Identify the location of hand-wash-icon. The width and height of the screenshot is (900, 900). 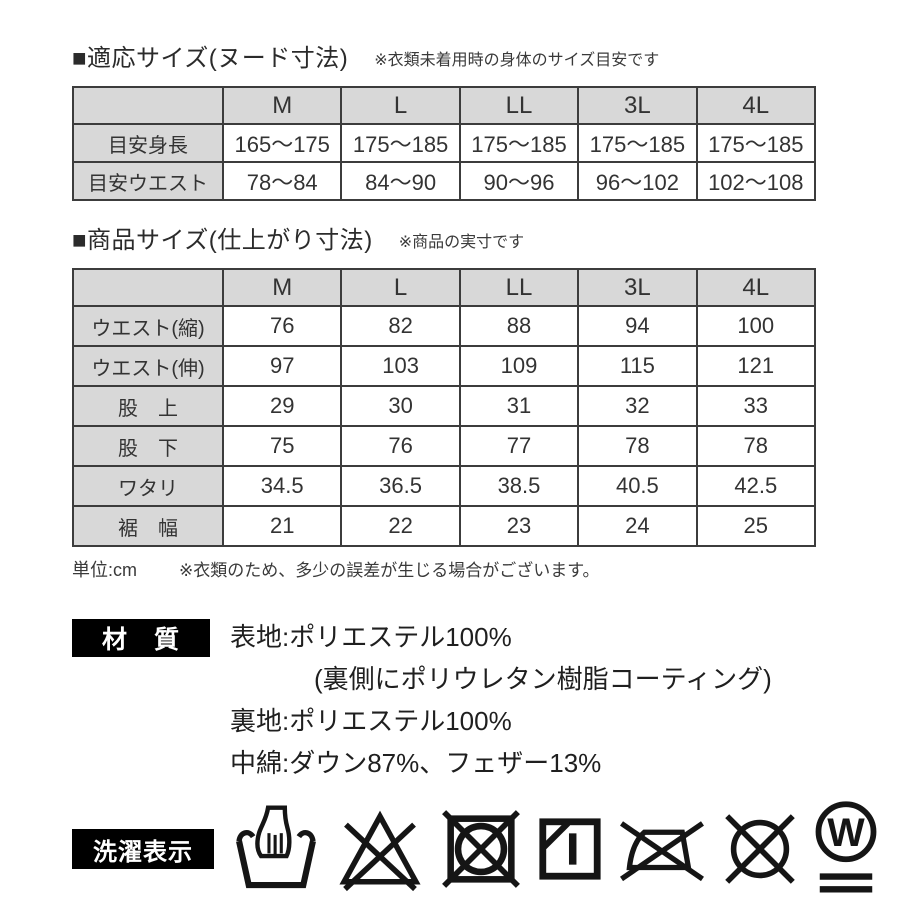
(276, 847).